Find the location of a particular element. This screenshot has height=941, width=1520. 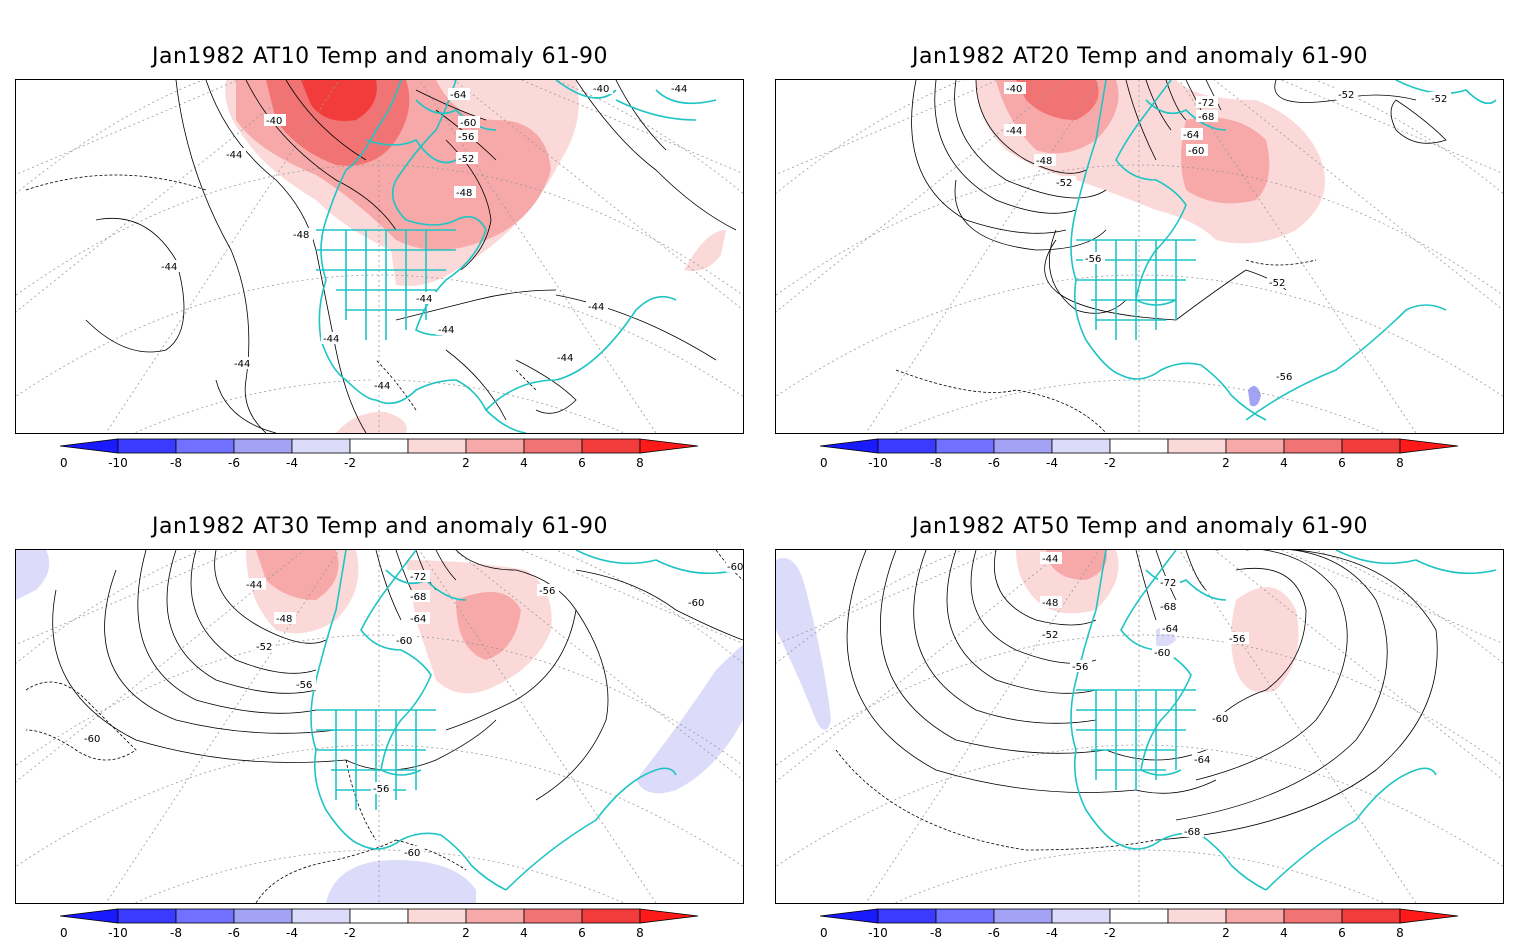

colorbar-tick-label: 6 is located at coordinates (1342, 933).